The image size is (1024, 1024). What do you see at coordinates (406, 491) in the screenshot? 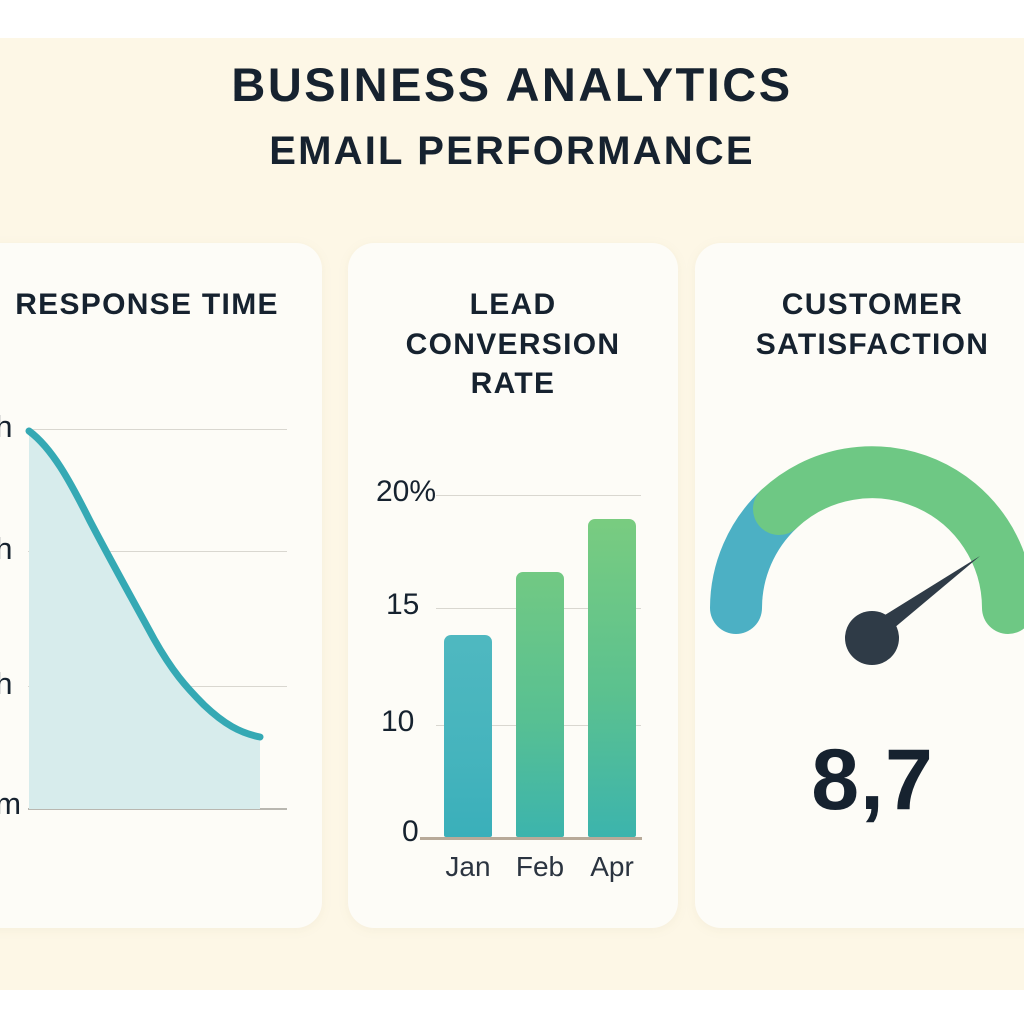
I see `y-axis-label-0: 20%` at bounding box center [406, 491].